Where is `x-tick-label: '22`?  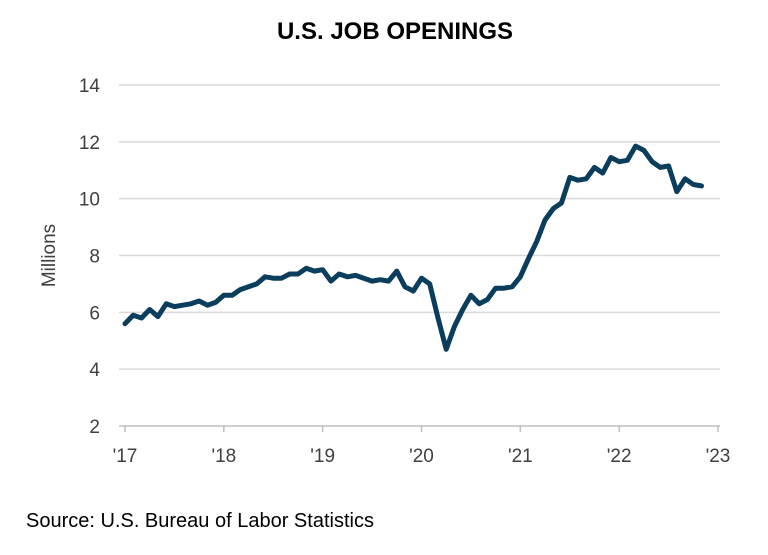 x-tick-label: '22 is located at coordinates (619, 456).